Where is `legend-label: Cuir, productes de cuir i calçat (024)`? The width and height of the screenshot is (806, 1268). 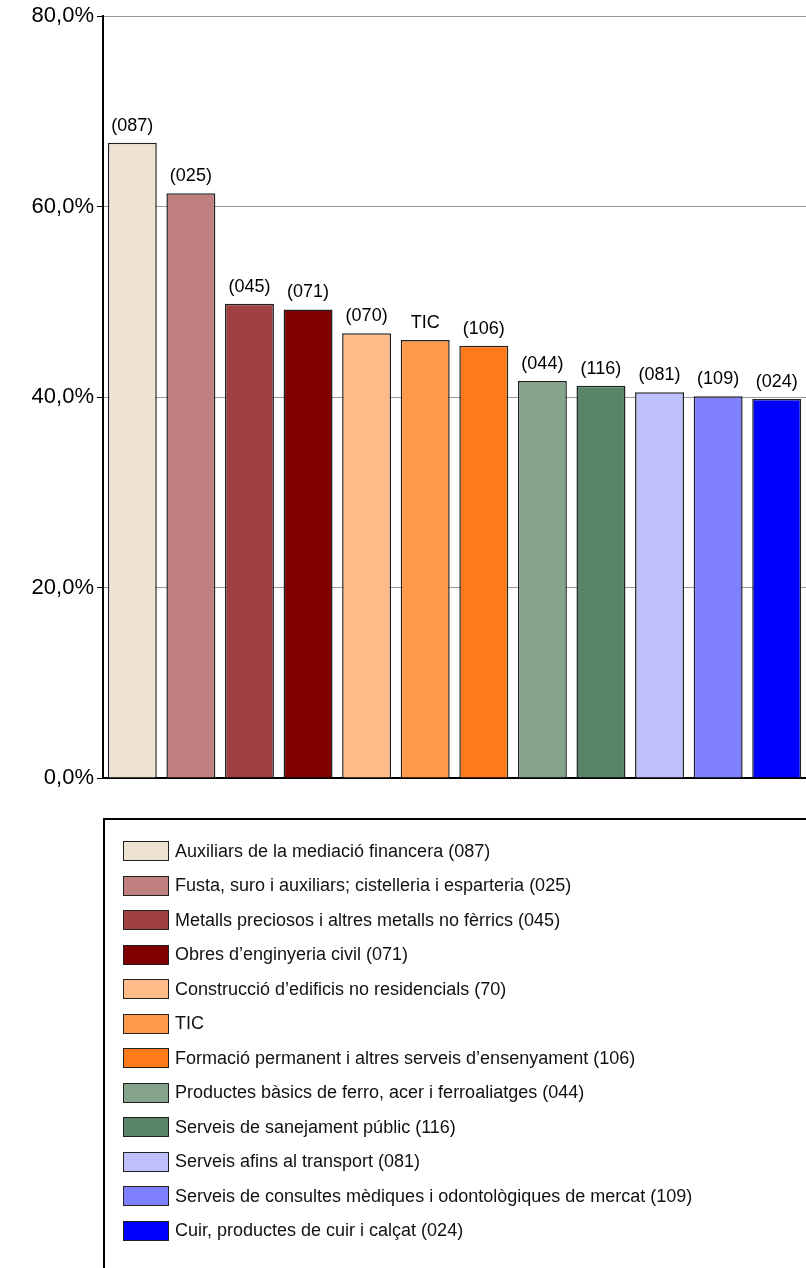
legend-label: Cuir, productes de cuir i calçat (024) is located at coordinates (319, 1231).